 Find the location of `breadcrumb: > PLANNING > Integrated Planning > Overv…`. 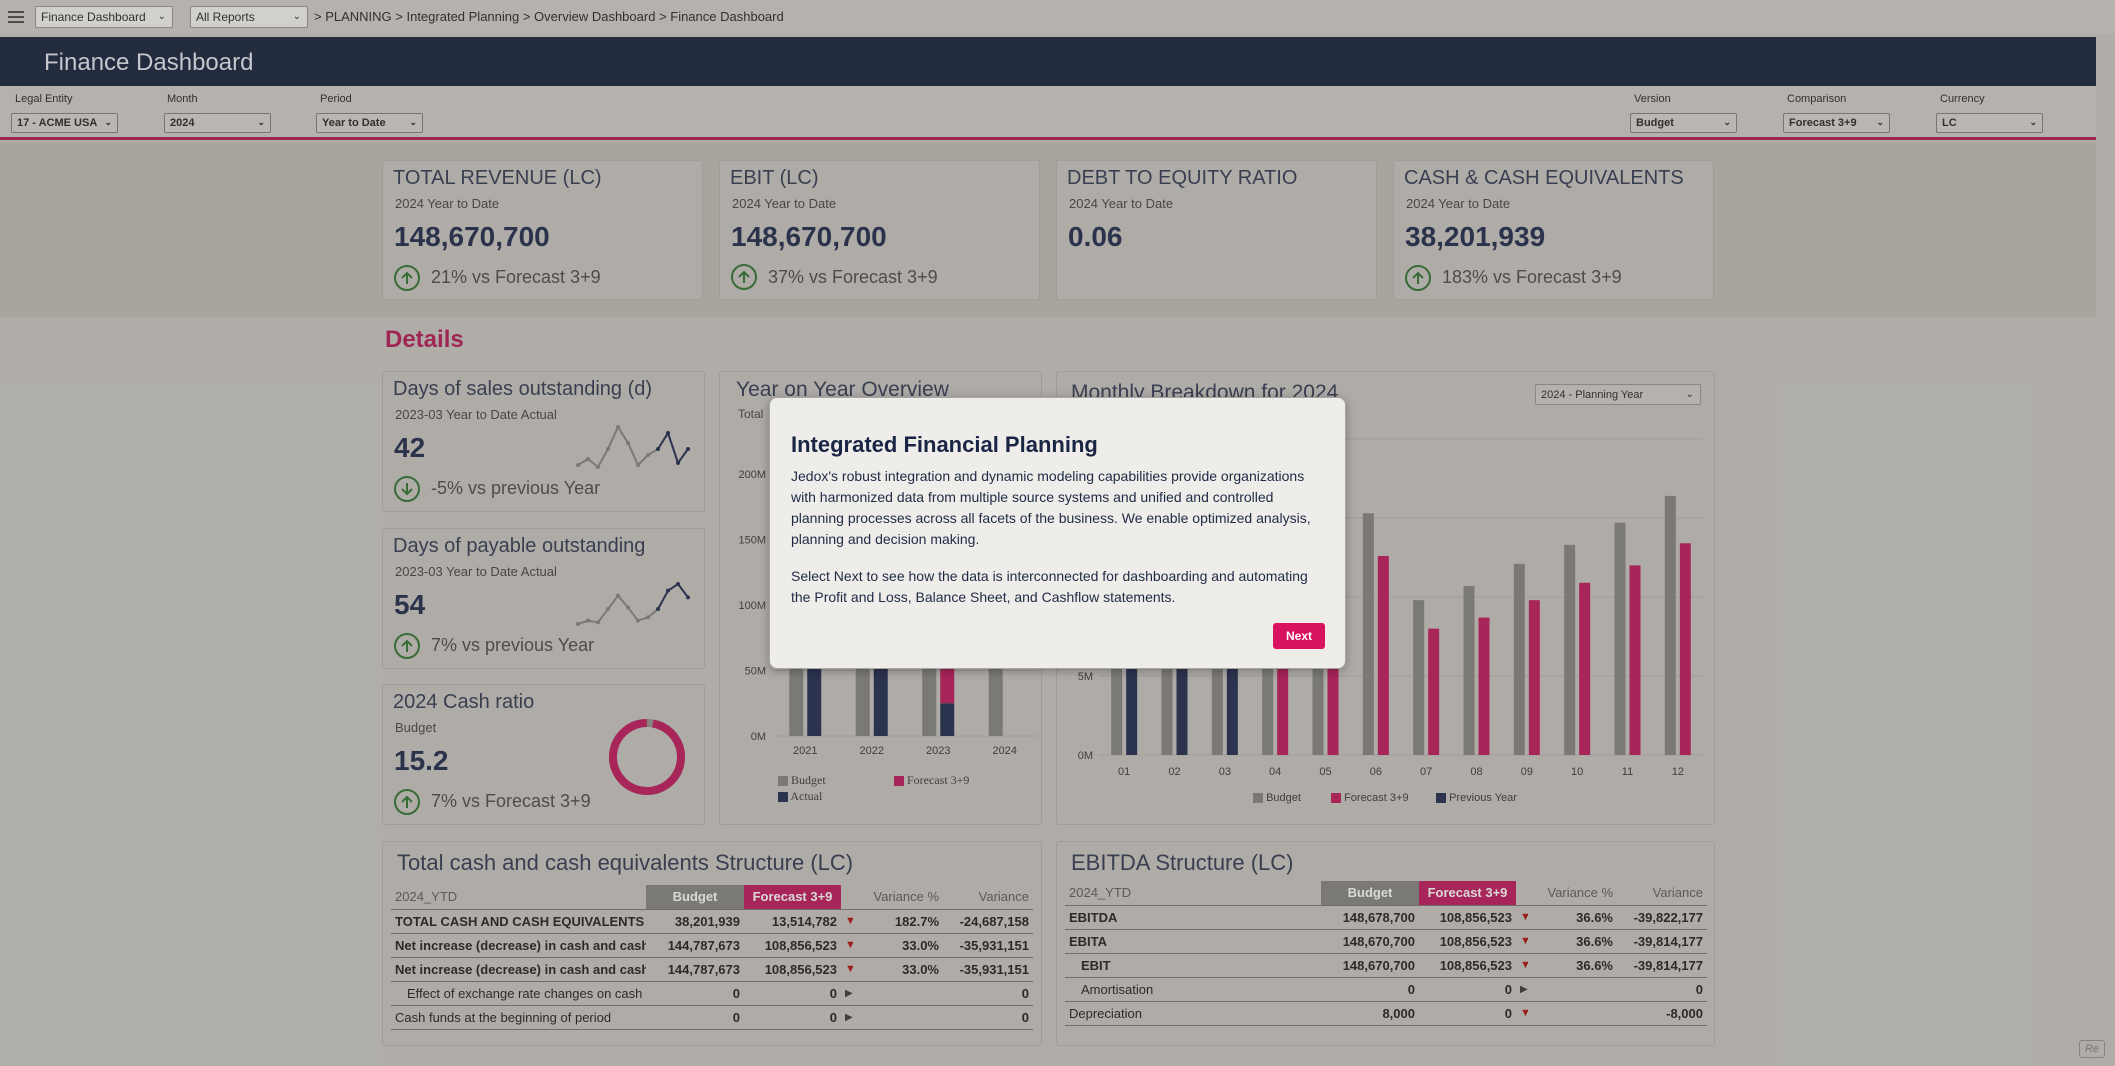

breadcrumb: > PLANNING > Integrated Planning > Overv… is located at coordinates (549, 16).